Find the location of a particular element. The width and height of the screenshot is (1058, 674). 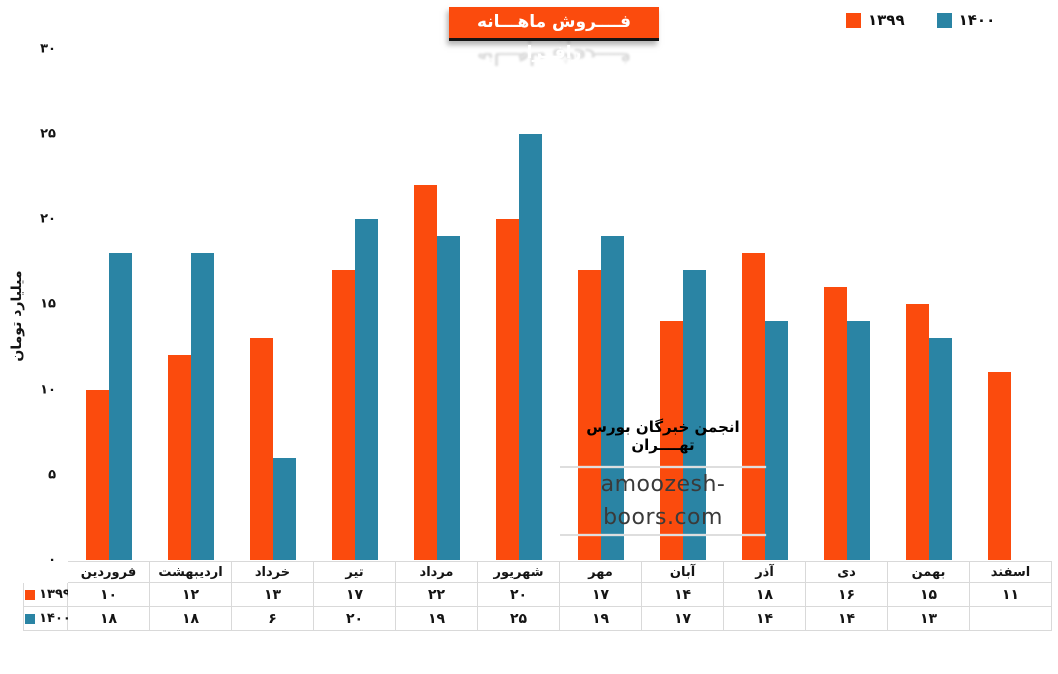

table-value-cell is located at coordinates (1011, 619).